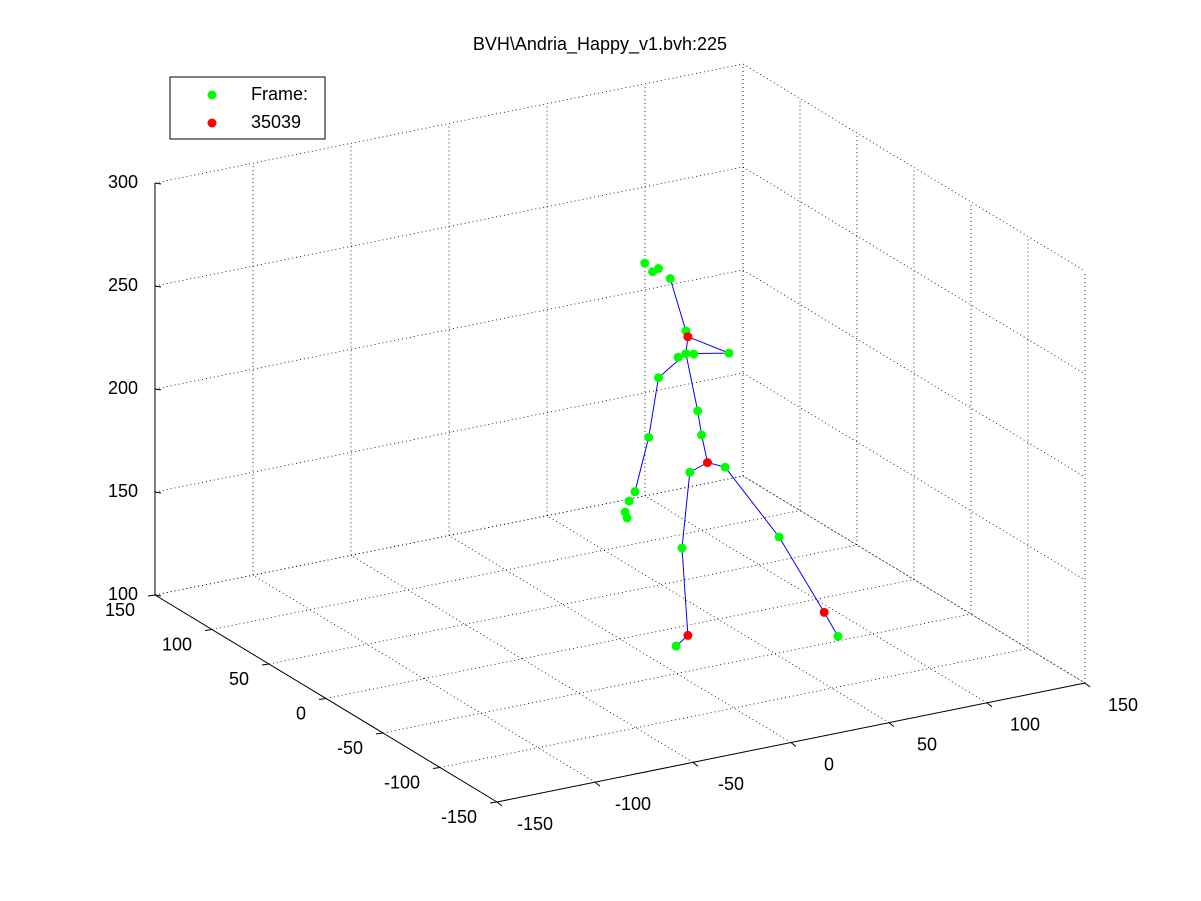  I want to click on legend-label: 35039, so click(276, 122).